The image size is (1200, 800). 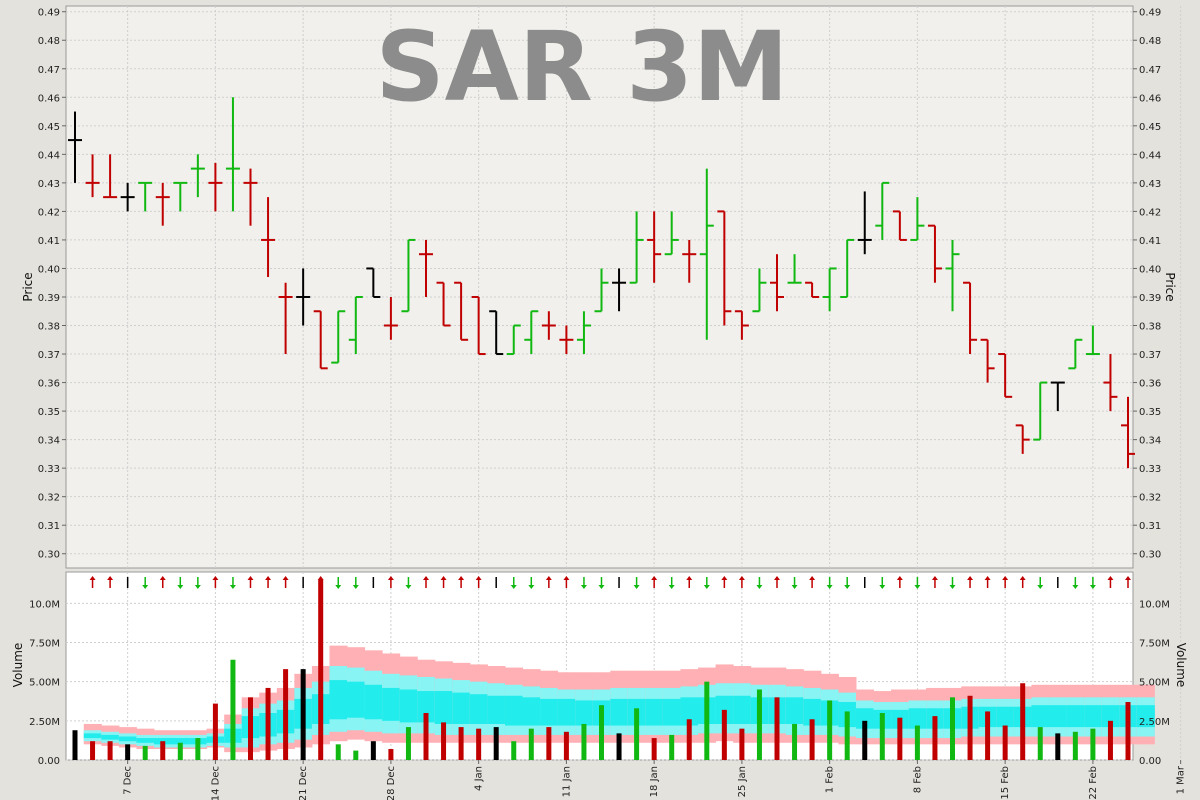 What do you see at coordinates (1150, 469) in the screenshot?
I see `price-tick-label: 0.33` at bounding box center [1150, 469].